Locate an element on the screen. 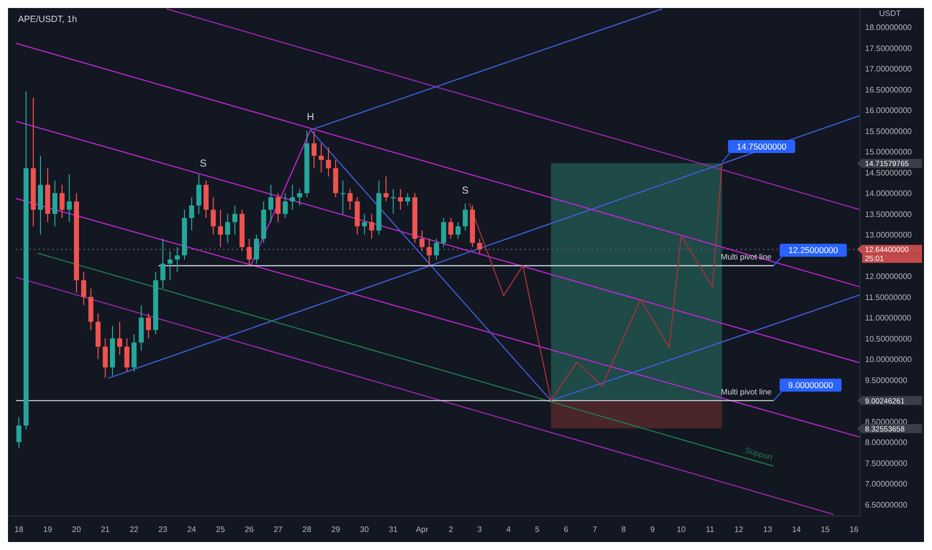  x-tick-label: 18 is located at coordinates (19, 529).